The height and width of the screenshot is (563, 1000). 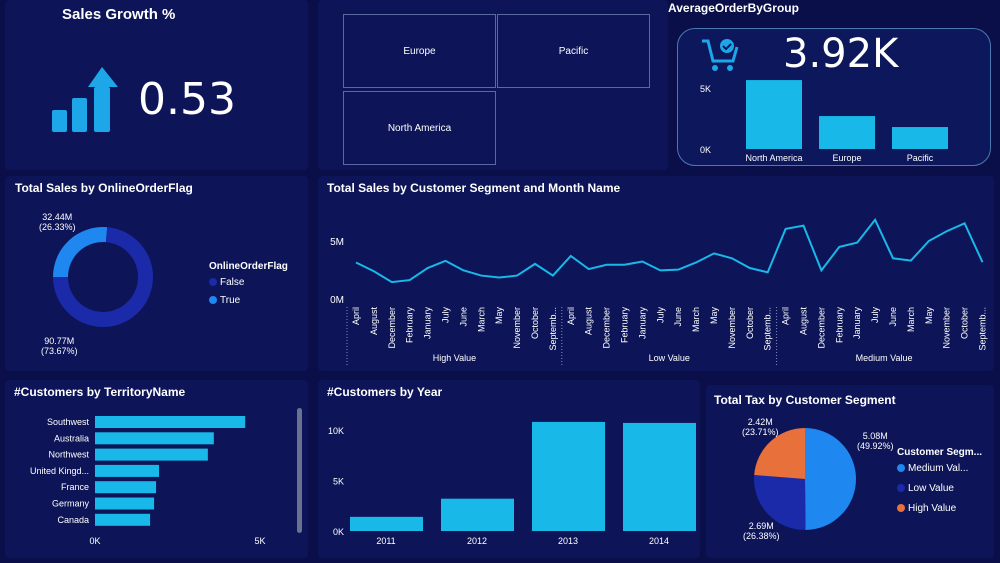 I want to click on tax-label-medium: 5.08M (49.92%), so click(x=875, y=441).